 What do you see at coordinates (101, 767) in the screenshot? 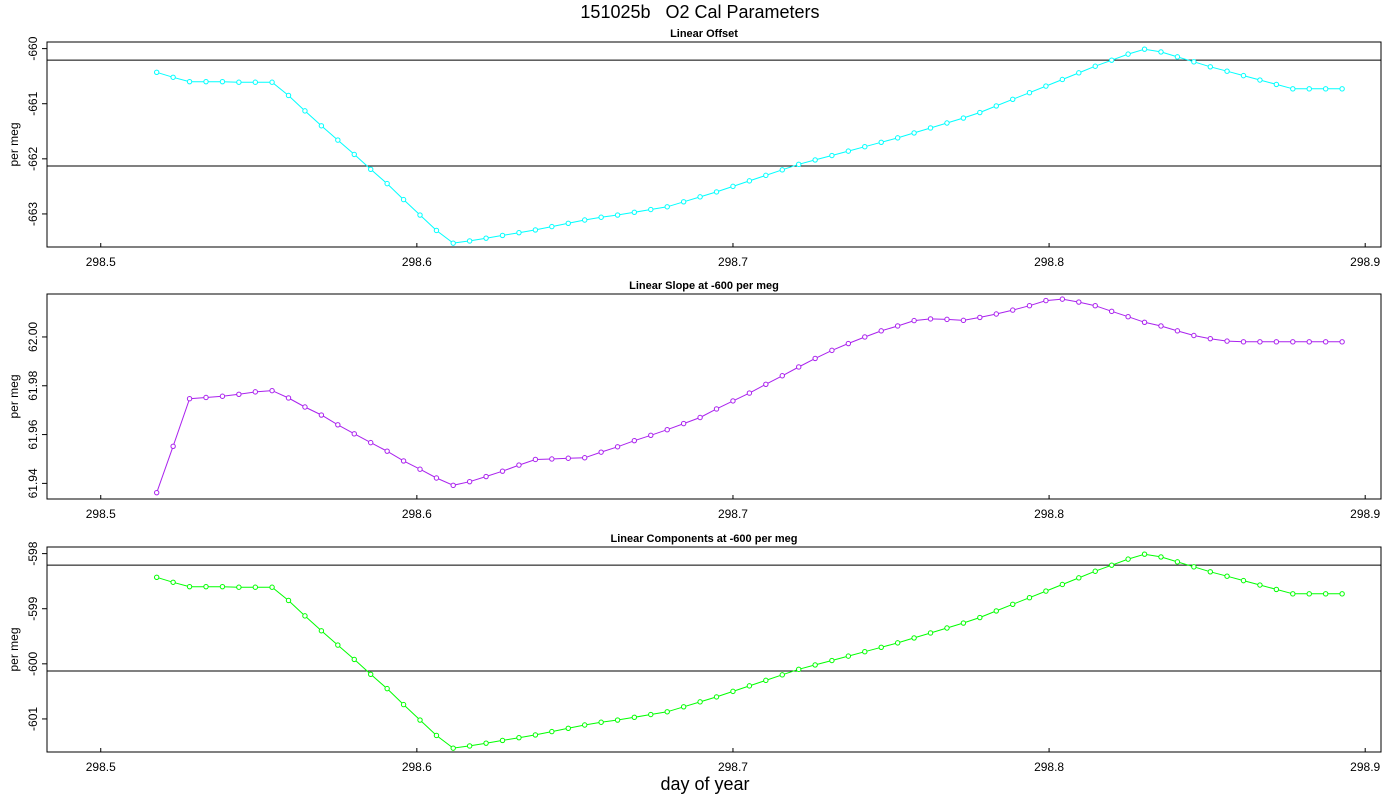
I see `x-tick-label: 298.5` at bounding box center [101, 767].